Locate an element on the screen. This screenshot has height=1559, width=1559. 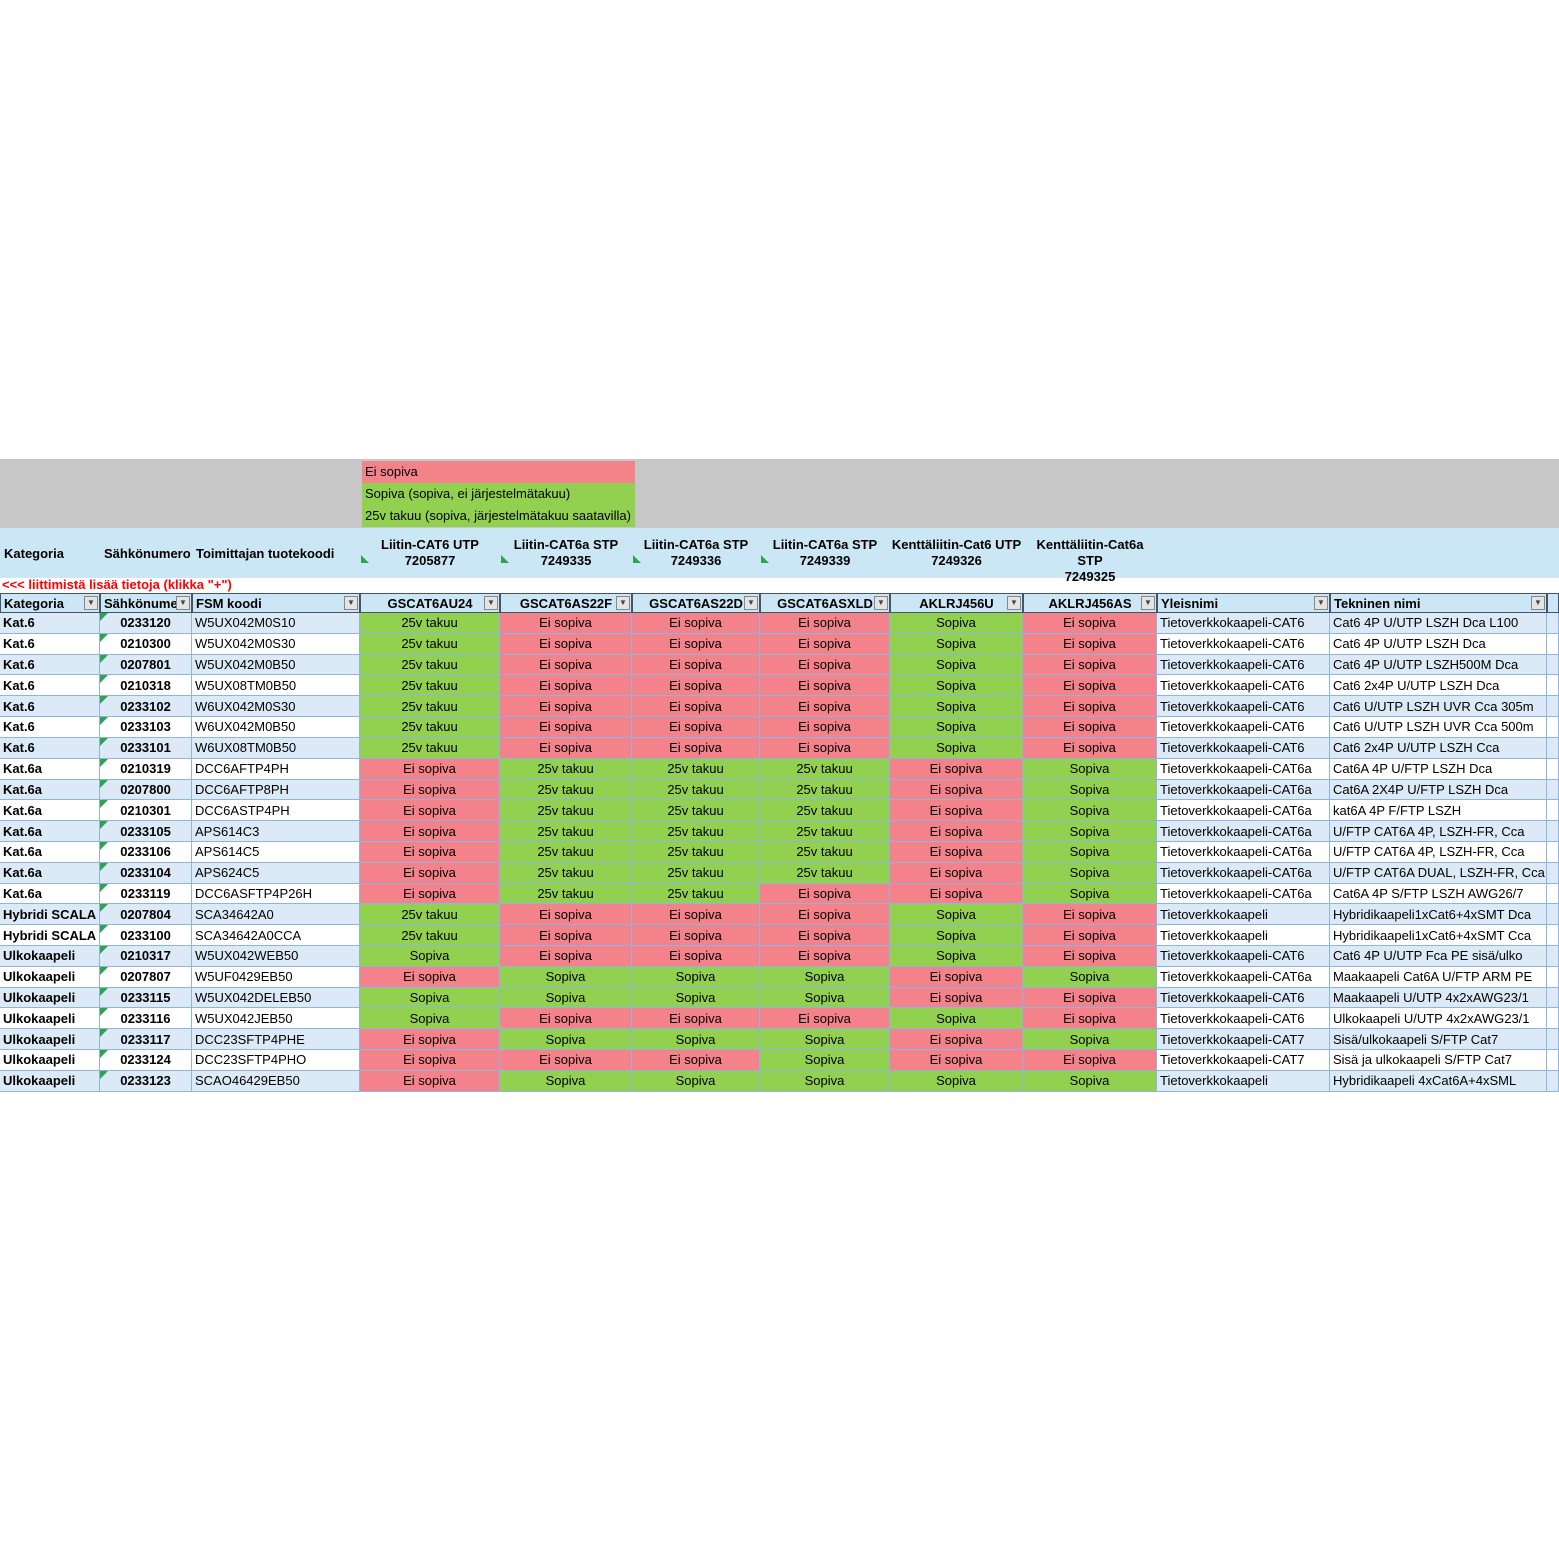
cell-yleisnimi: Tietoverkkokaapeli-CAT6a is located at coordinates (1243, 769).